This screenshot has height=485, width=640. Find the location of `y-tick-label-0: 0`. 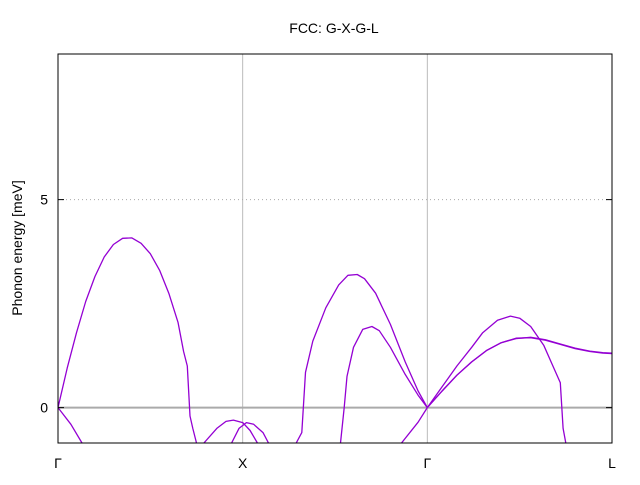

y-tick-label-0: 0 is located at coordinates (44, 408).